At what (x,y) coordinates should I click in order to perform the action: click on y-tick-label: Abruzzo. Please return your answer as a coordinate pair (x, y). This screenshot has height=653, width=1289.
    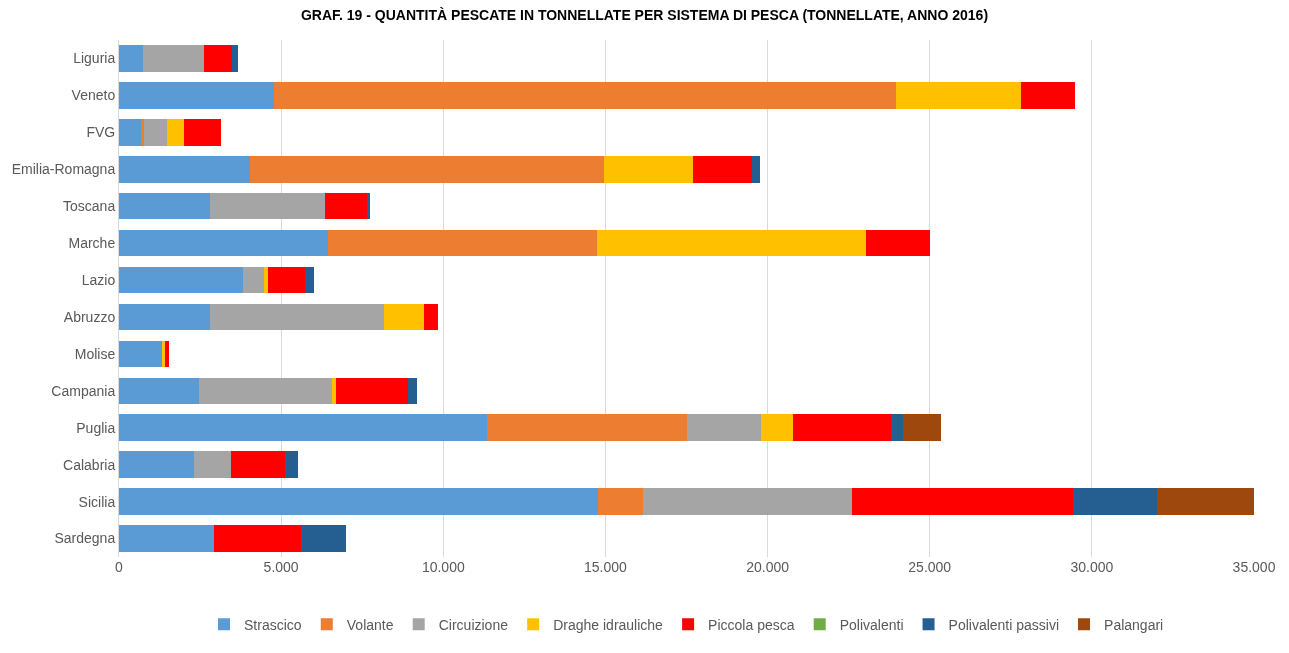
    Looking at the image, I should click on (89, 316).